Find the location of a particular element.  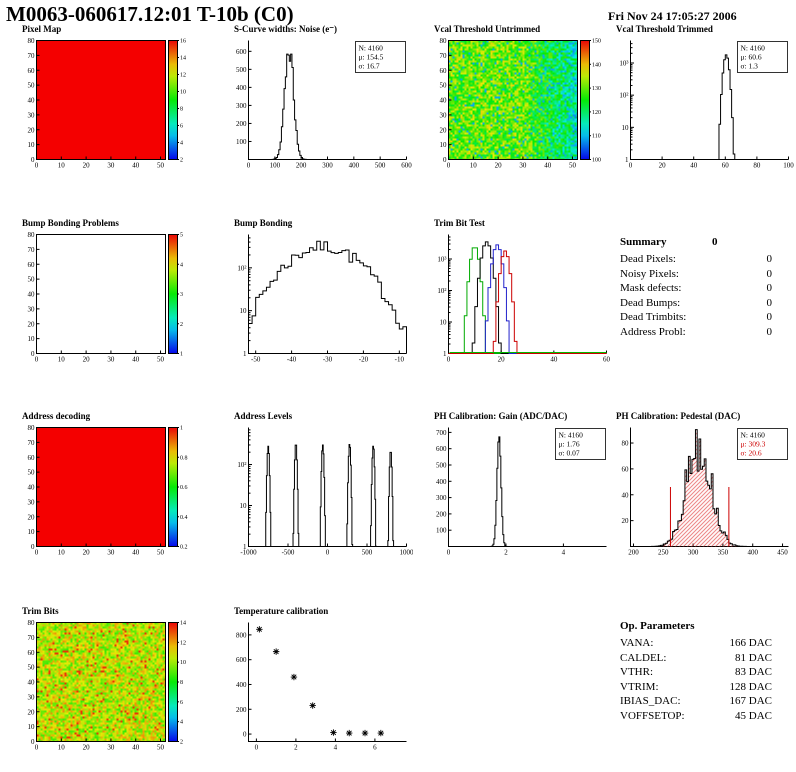

summary-row: Address Probl: 0 is located at coordinates (696, 332).